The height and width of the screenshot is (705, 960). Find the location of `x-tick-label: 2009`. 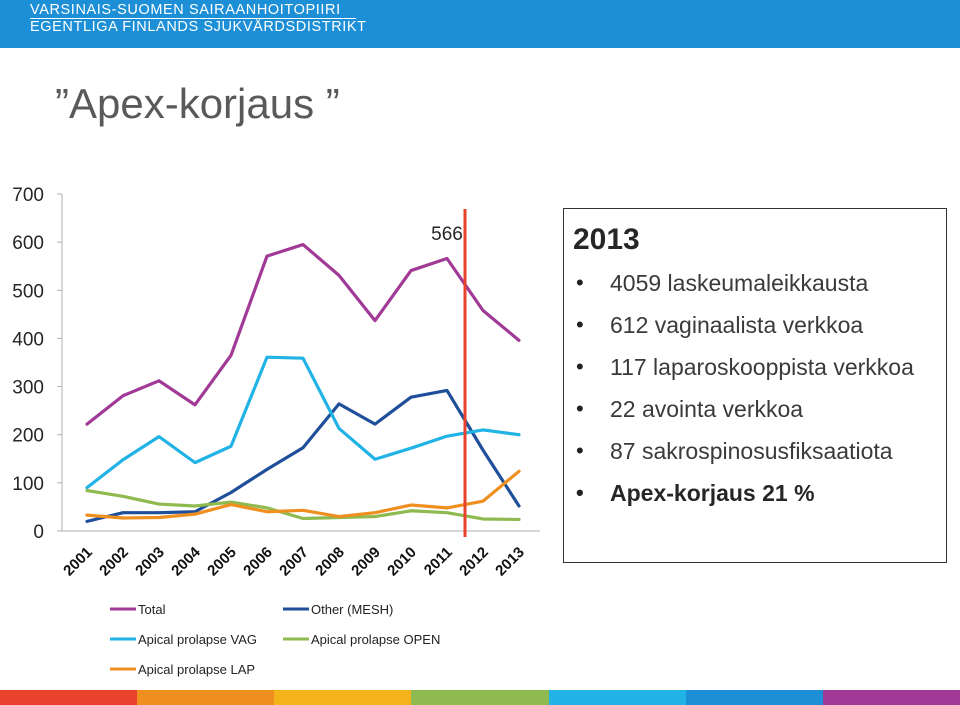

x-tick-label: 2009 is located at coordinates (366, 562).